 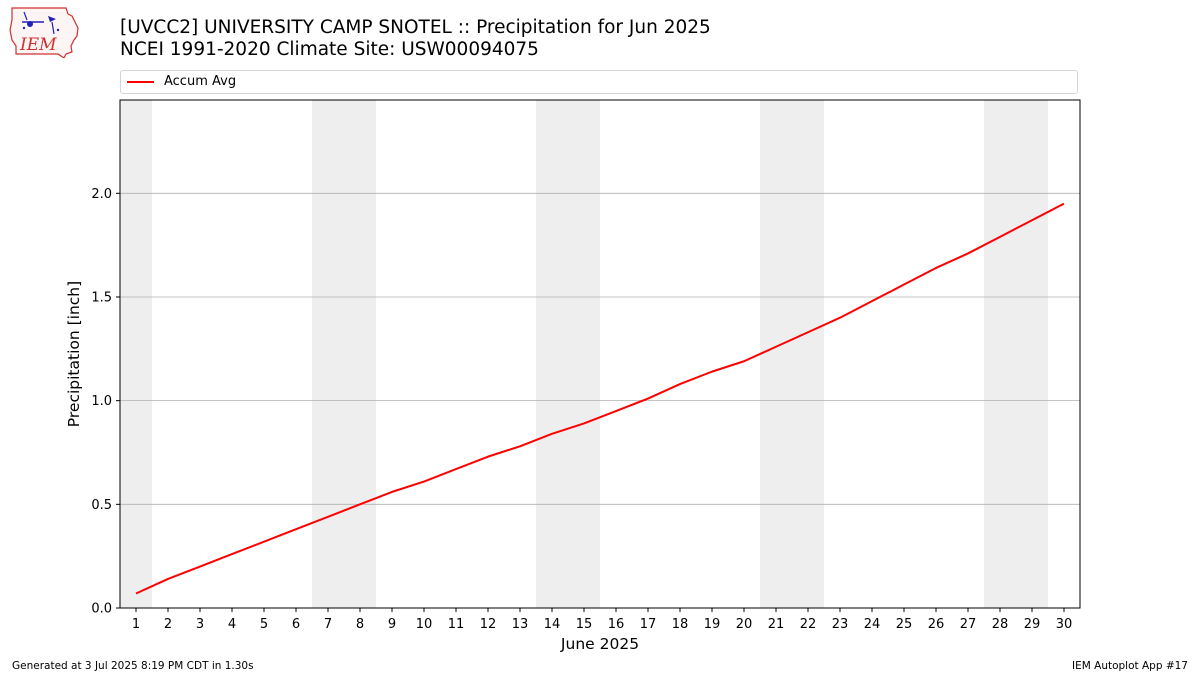 What do you see at coordinates (808, 624) in the screenshot?
I see `x-tick-label: 22` at bounding box center [808, 624].